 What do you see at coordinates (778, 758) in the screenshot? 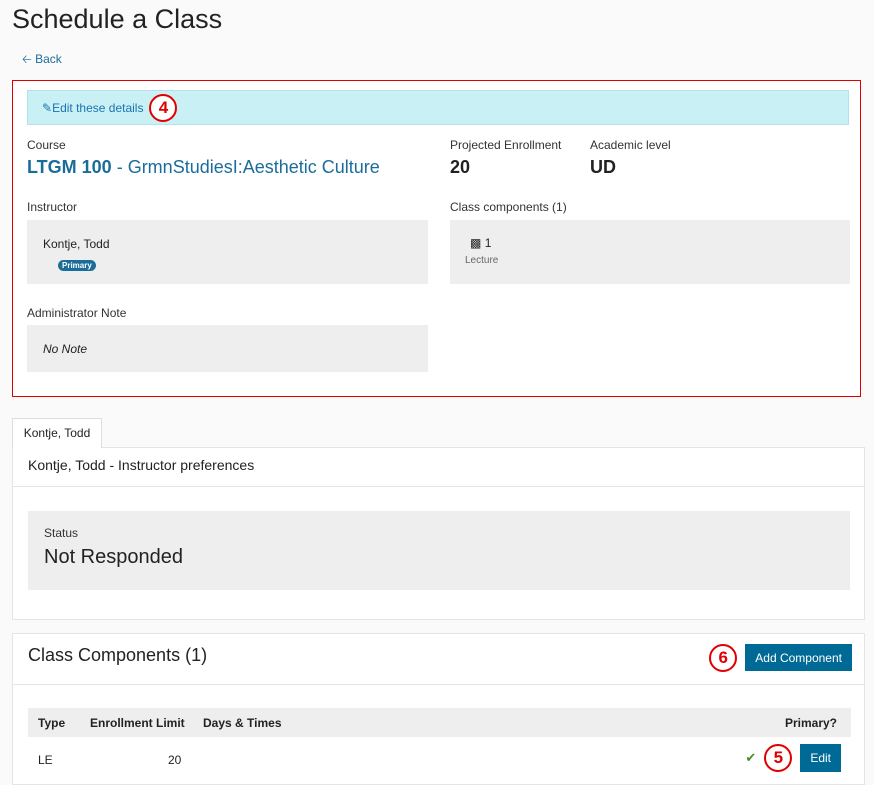
I see `callout-5: 5` at bounding box center [778, 758].